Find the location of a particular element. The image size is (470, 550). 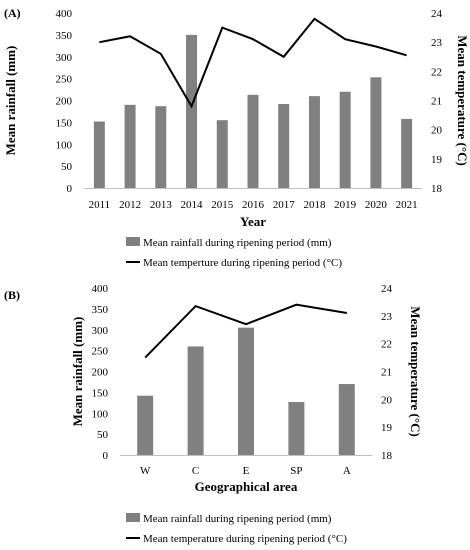

x-tick-label: 2021 is located at coordinates (407, 205).